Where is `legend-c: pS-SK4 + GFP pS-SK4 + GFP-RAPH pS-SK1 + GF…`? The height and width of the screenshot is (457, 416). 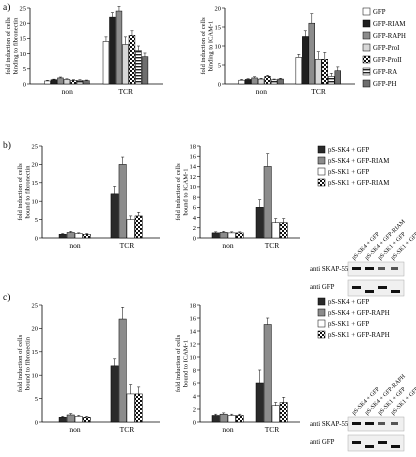
legend-c: pS-SK4 + GFP pS-SK4 + GFP-RAPH pS-SK1 + GF… is located at coordinates (353, 318).